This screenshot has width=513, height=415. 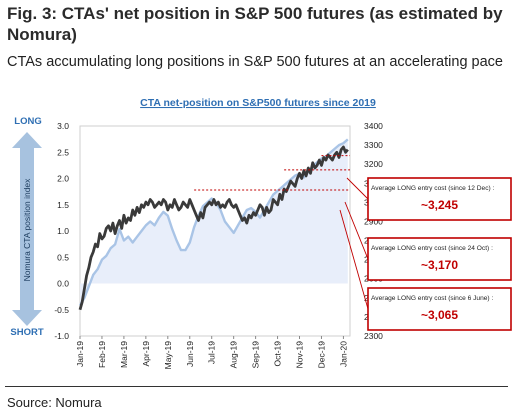 What do you see at coordinates (63, 179) in the screenshot?
I see `y-tick-left: 2.0` at bounding box center [63, 179].